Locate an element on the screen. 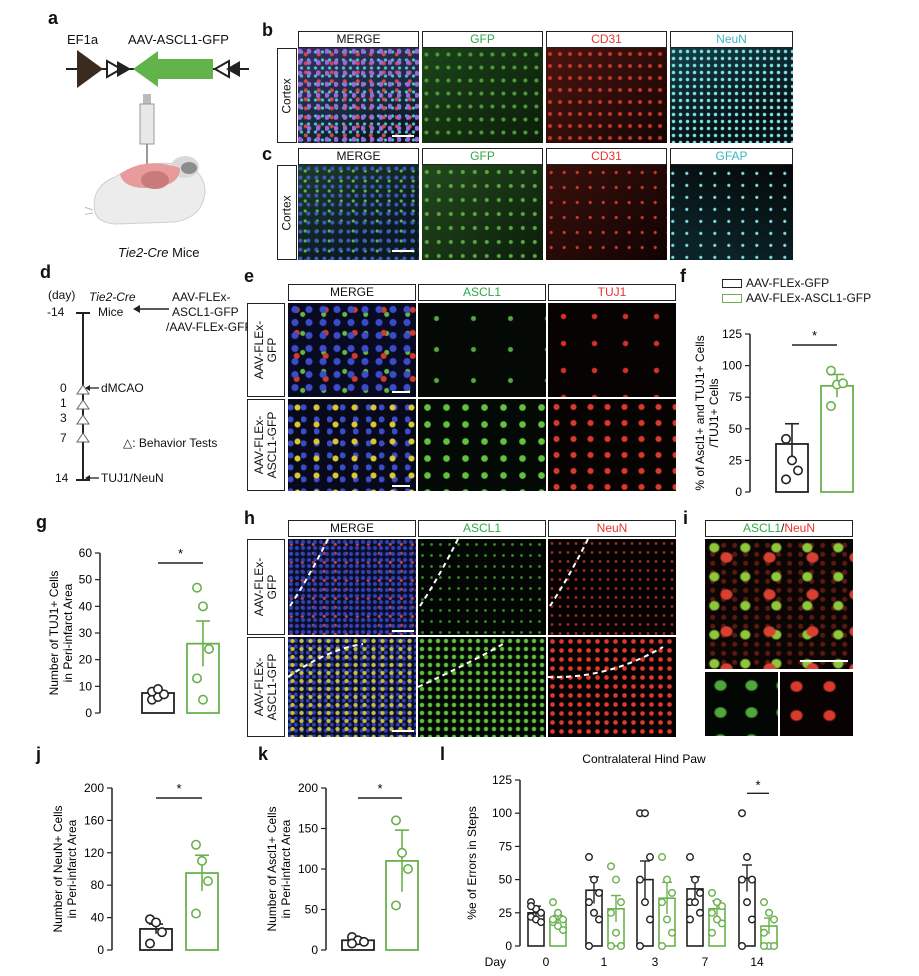  timeline-axis is located at coordinates (83, 396).